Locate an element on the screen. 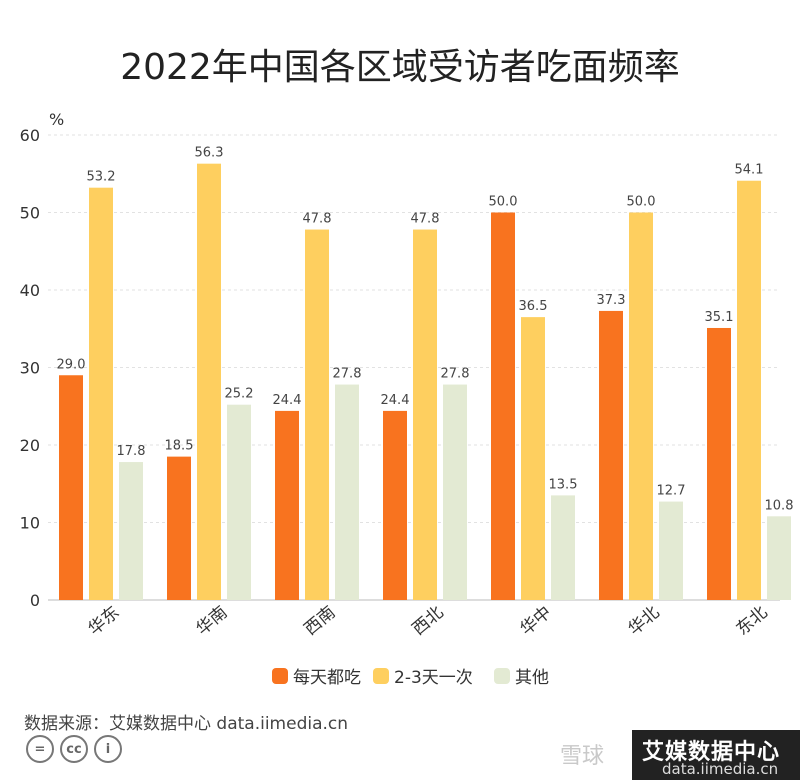 This screenshot has height=780, width=800. data-label: 56.3 is located at coordinates (209, 153).